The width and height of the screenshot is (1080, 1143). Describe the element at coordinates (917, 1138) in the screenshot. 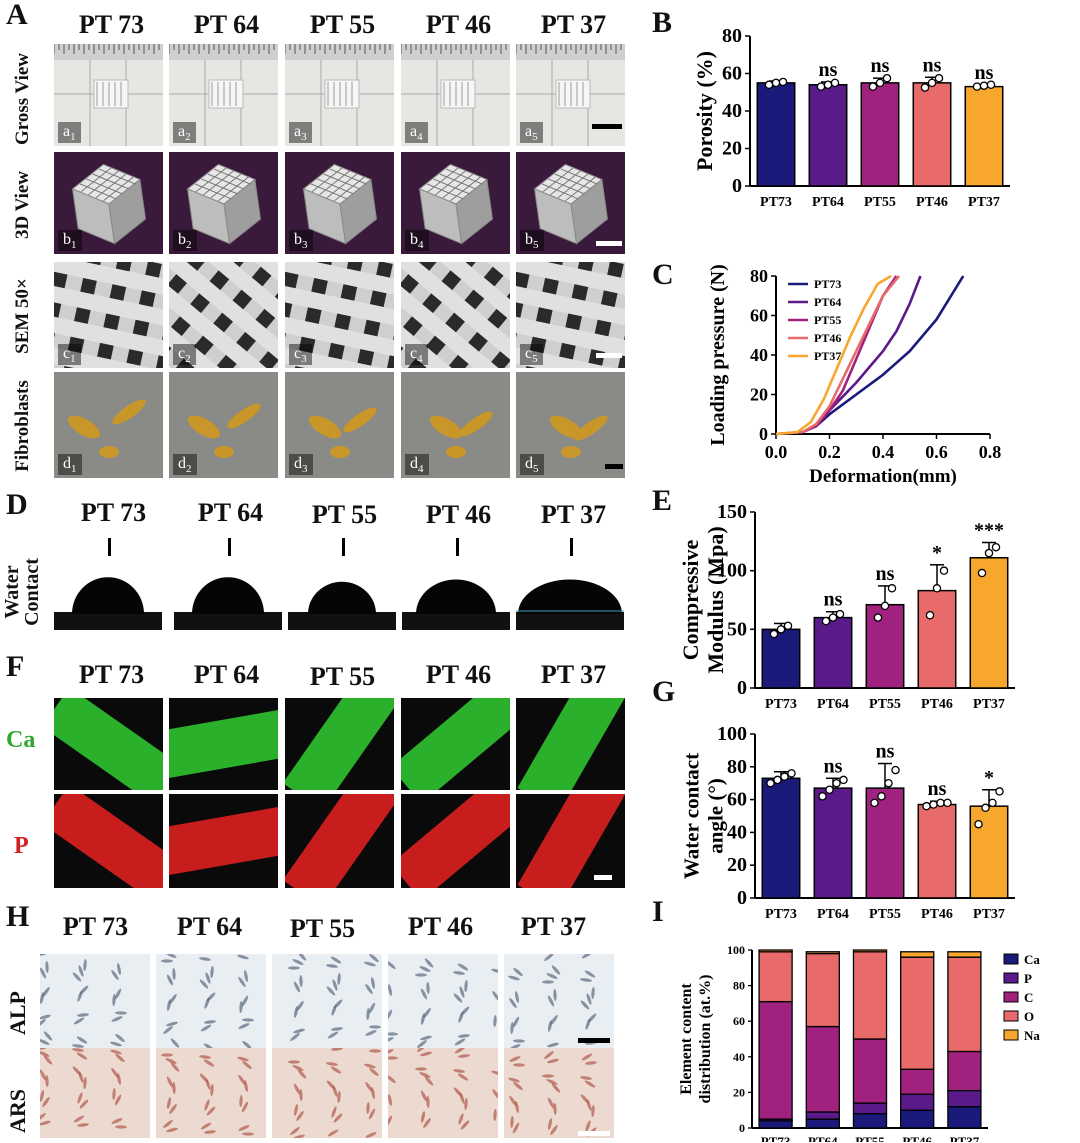

I see `x-tick-label: PT46` at that location.